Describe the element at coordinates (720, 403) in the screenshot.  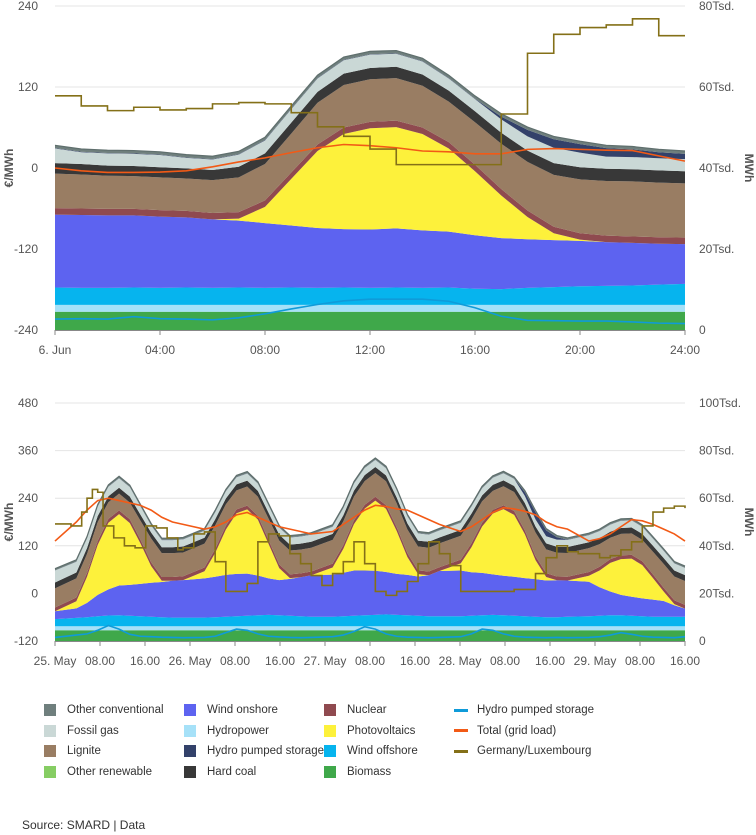
I see `bottom-right-tick-label: 100Tsd.` at that location.